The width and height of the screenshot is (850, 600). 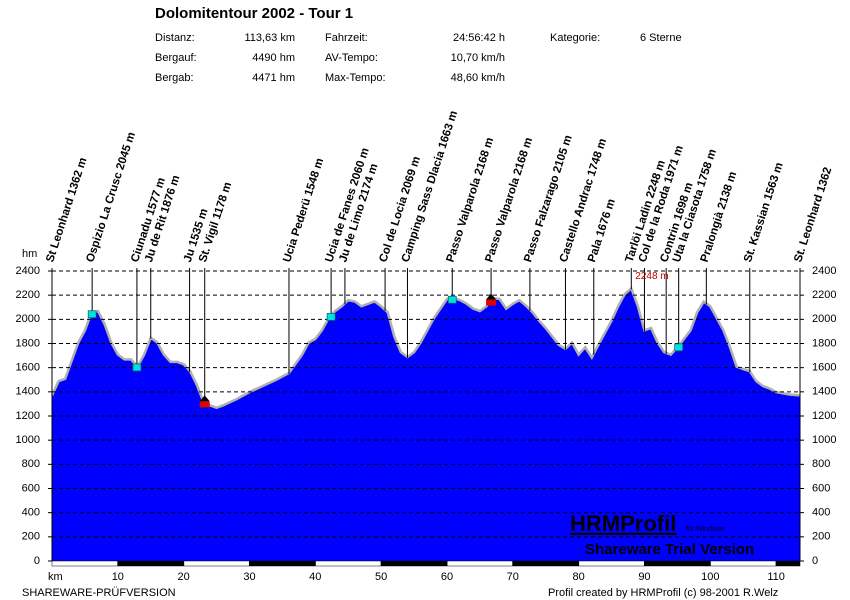 What do you see at coordinates (110, 197) in the screenshot?
I see `waypoint-label: Ospizio La Crusc 2045 m` at bounding box center [110, 197].